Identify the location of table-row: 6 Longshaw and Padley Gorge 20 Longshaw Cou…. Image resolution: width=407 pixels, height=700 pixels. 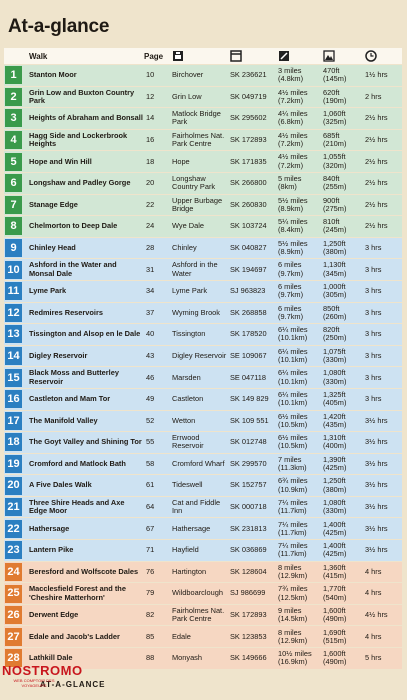
(203, 183).